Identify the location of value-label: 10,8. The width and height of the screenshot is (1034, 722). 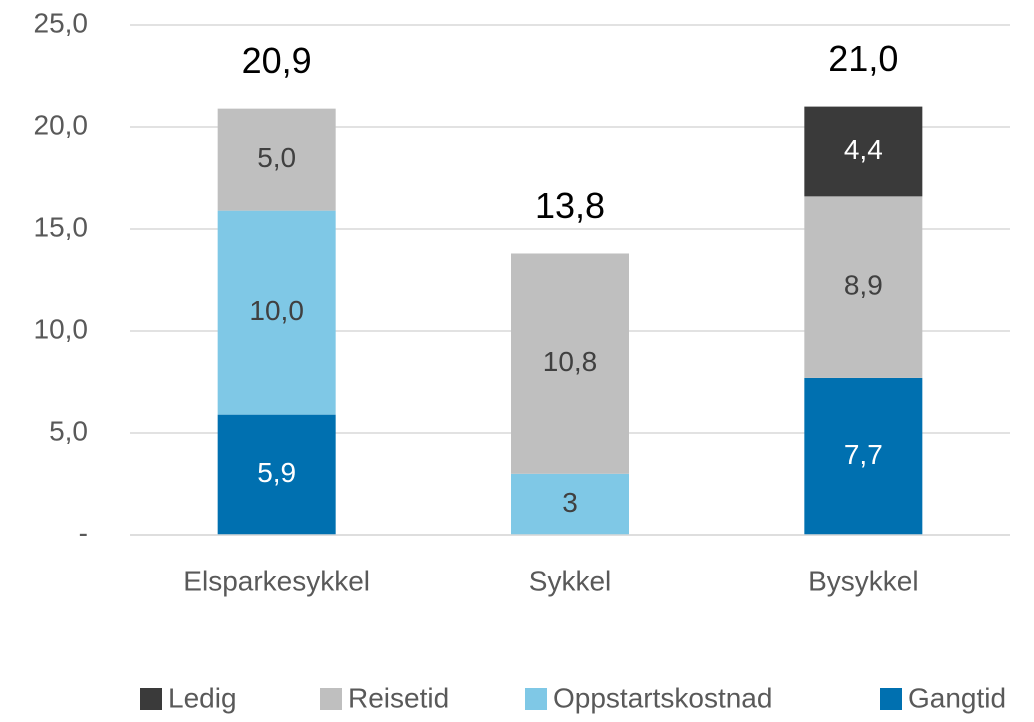
(570, 361).